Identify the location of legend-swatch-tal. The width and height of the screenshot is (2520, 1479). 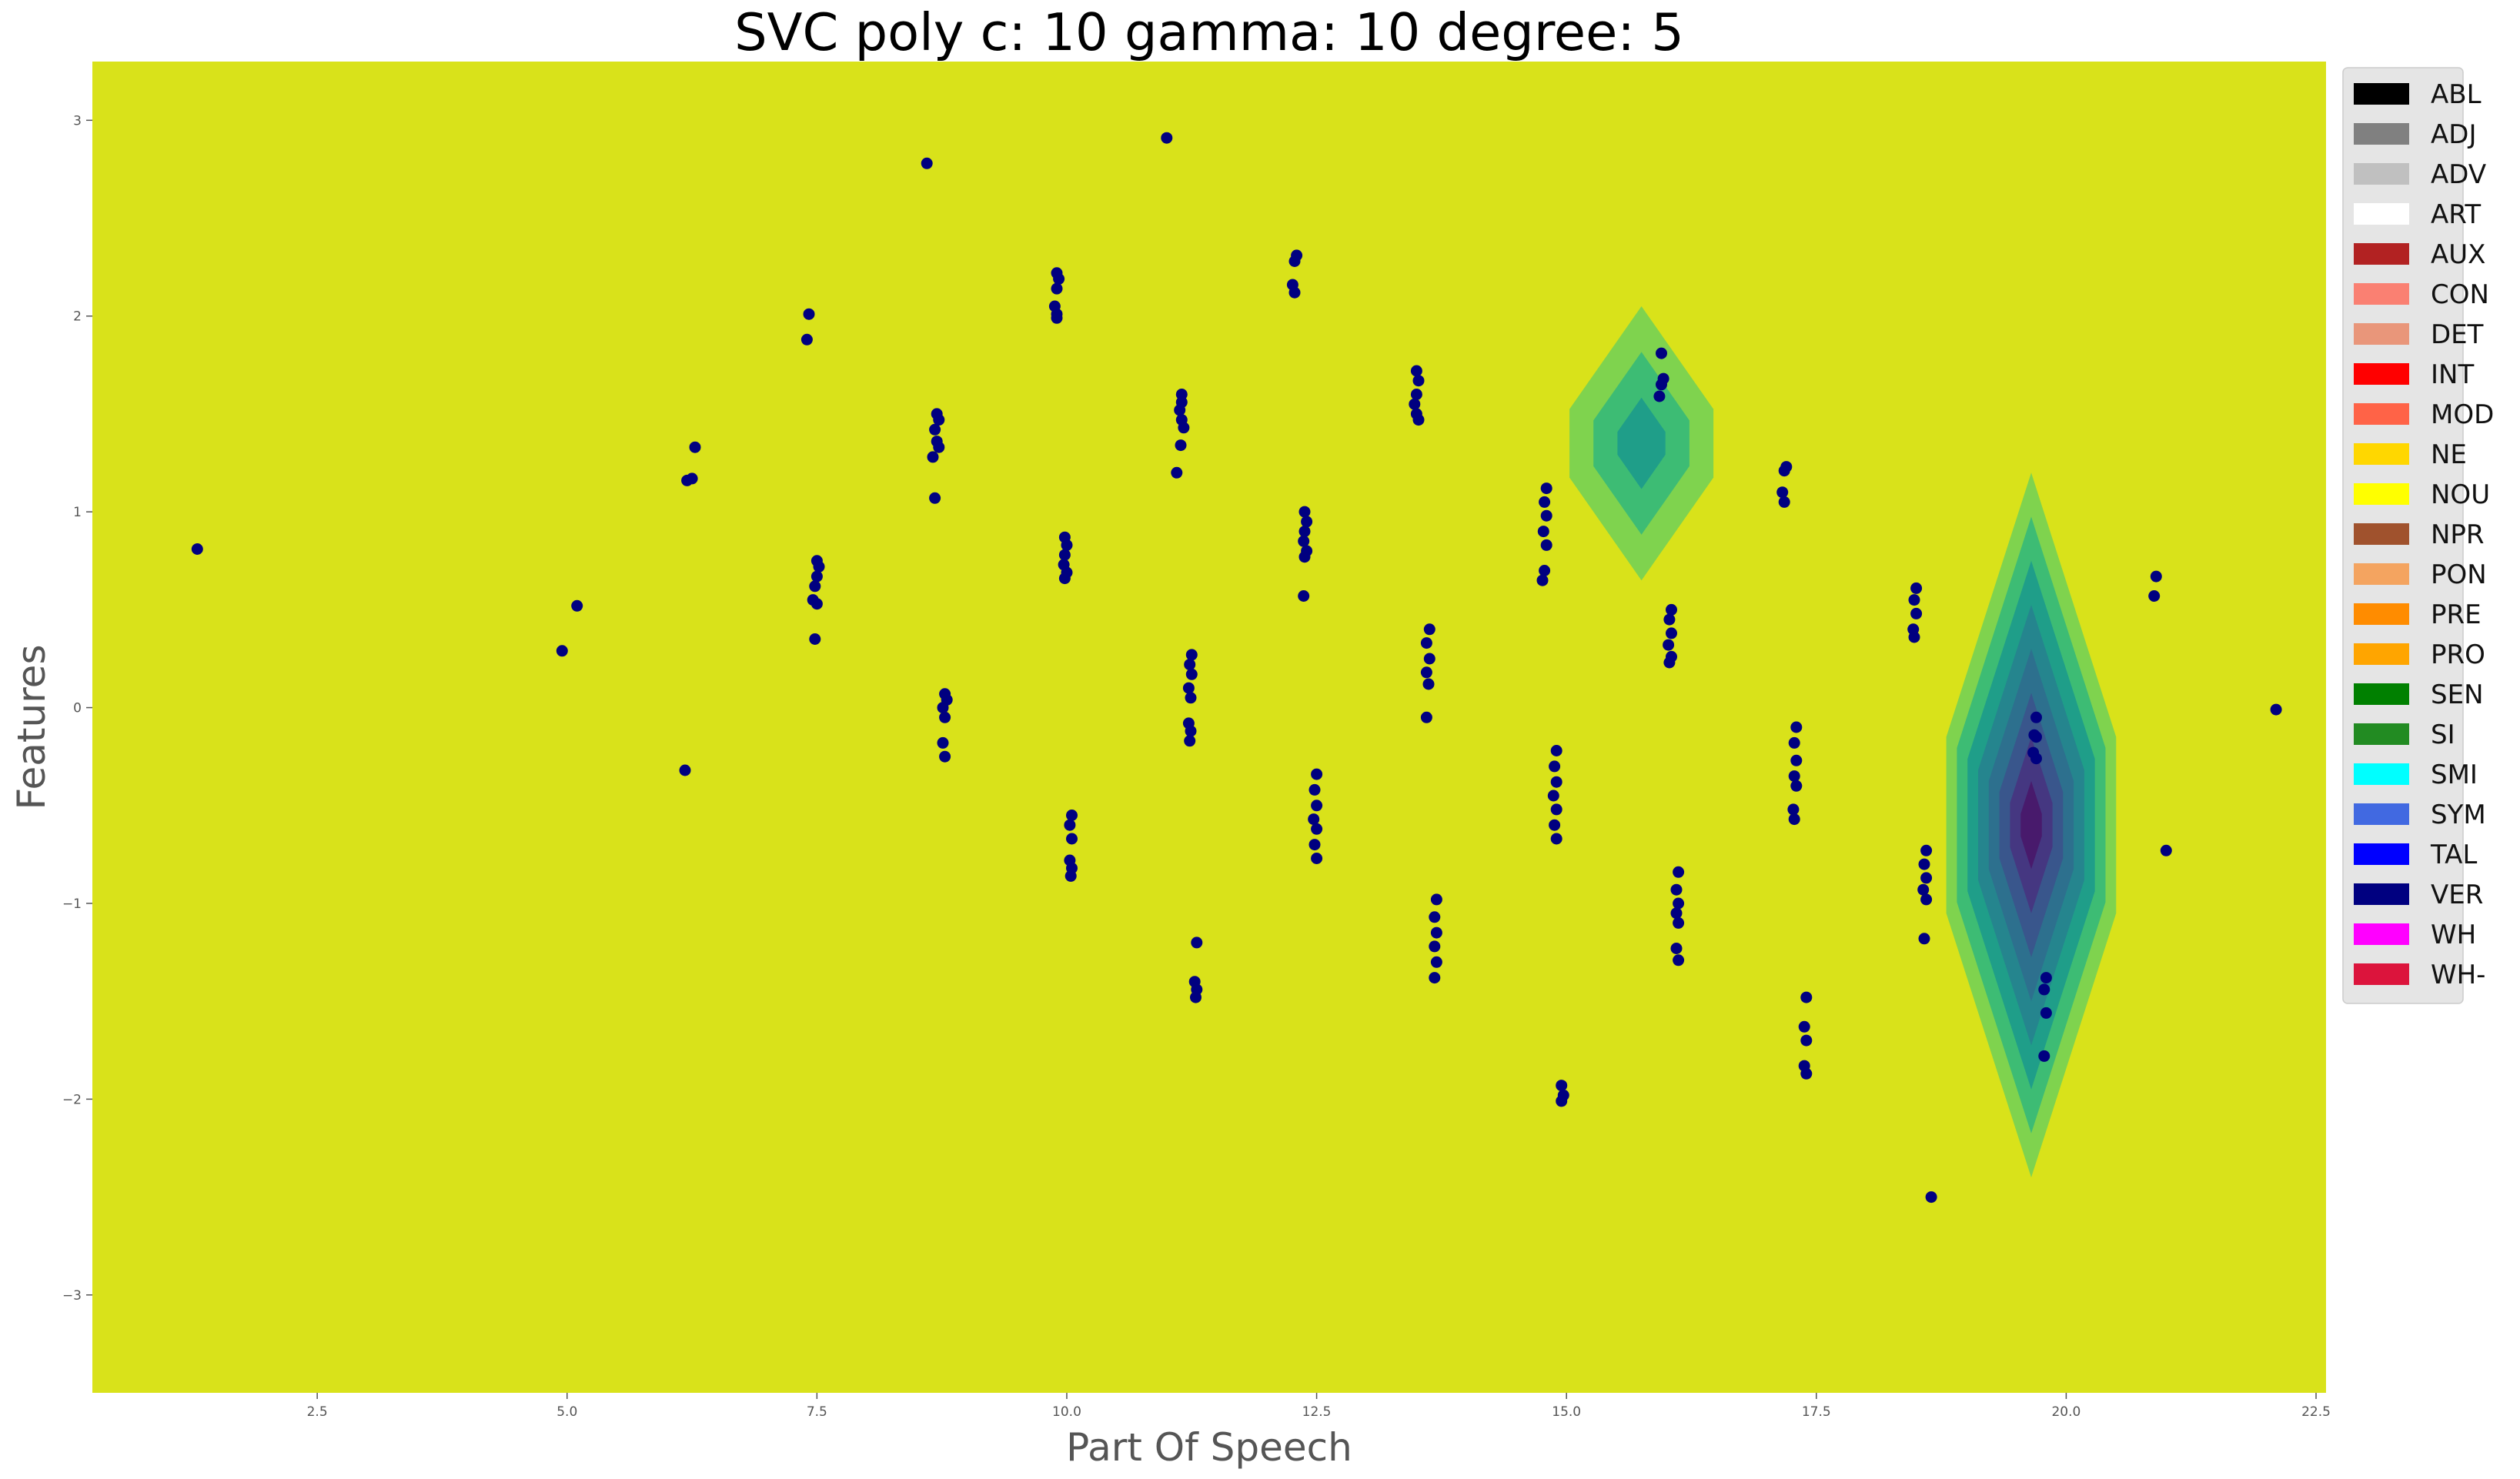
(2381, 854).